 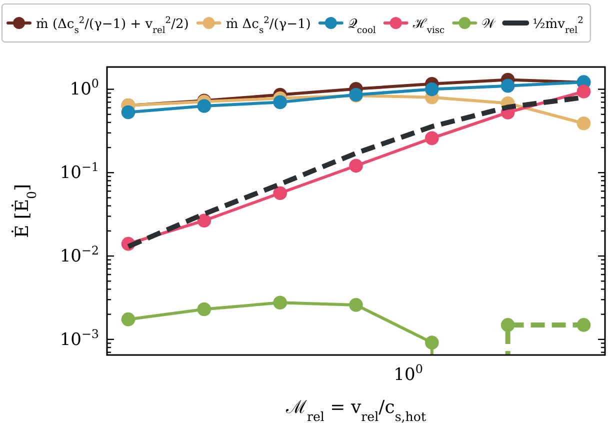 What do you see at coordinates (355, 410) in the screenshot?
I see `x-axis-title: ℳ$_{rel}$ = v$_{rel}$/c$_{s,hot}$` at bounding box center [355, 410].